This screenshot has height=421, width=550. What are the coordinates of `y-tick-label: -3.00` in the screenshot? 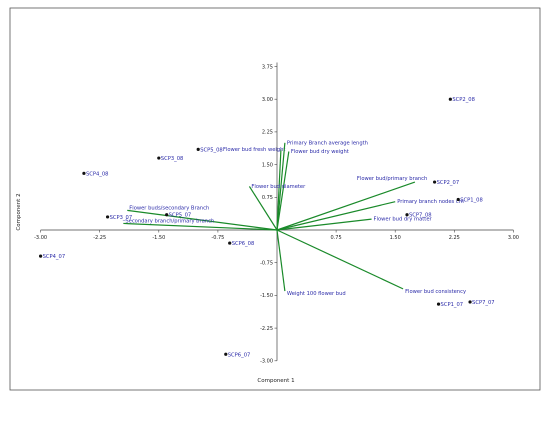 It's located at (266, 362).